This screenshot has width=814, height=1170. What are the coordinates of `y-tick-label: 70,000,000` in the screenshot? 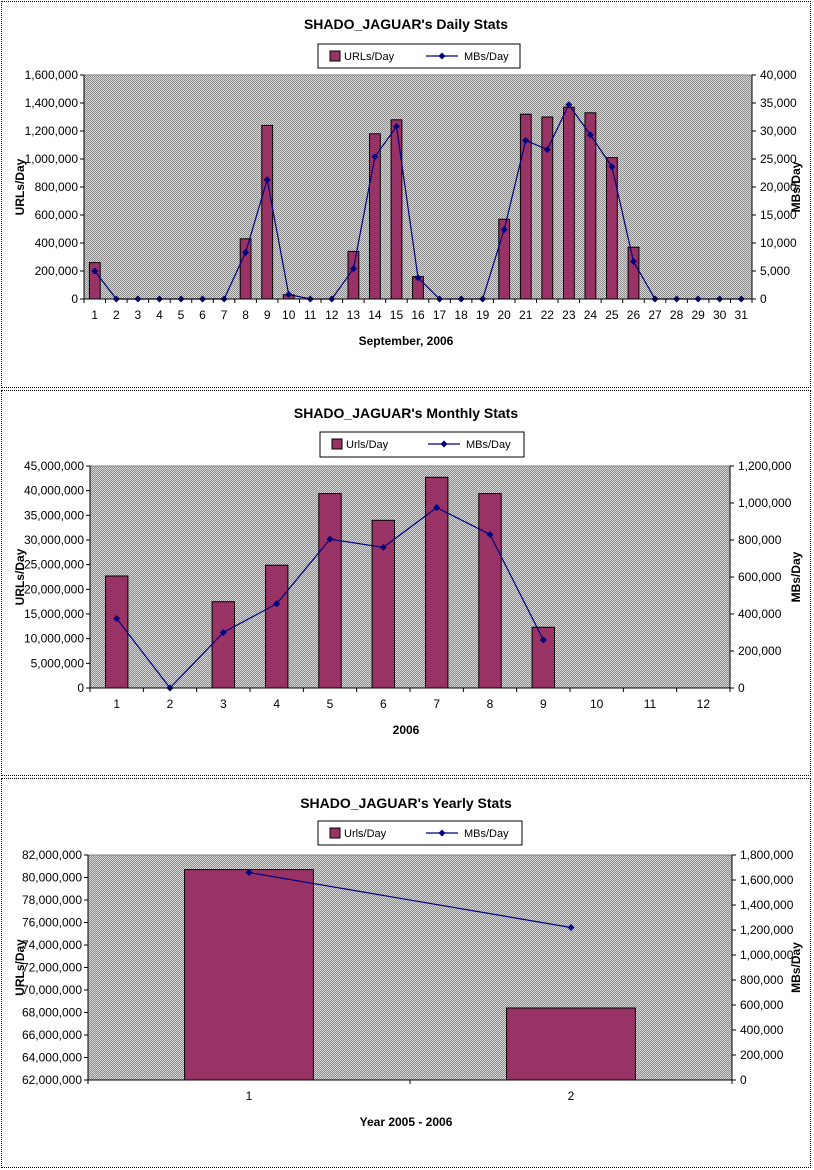 It's located at (52, 990).